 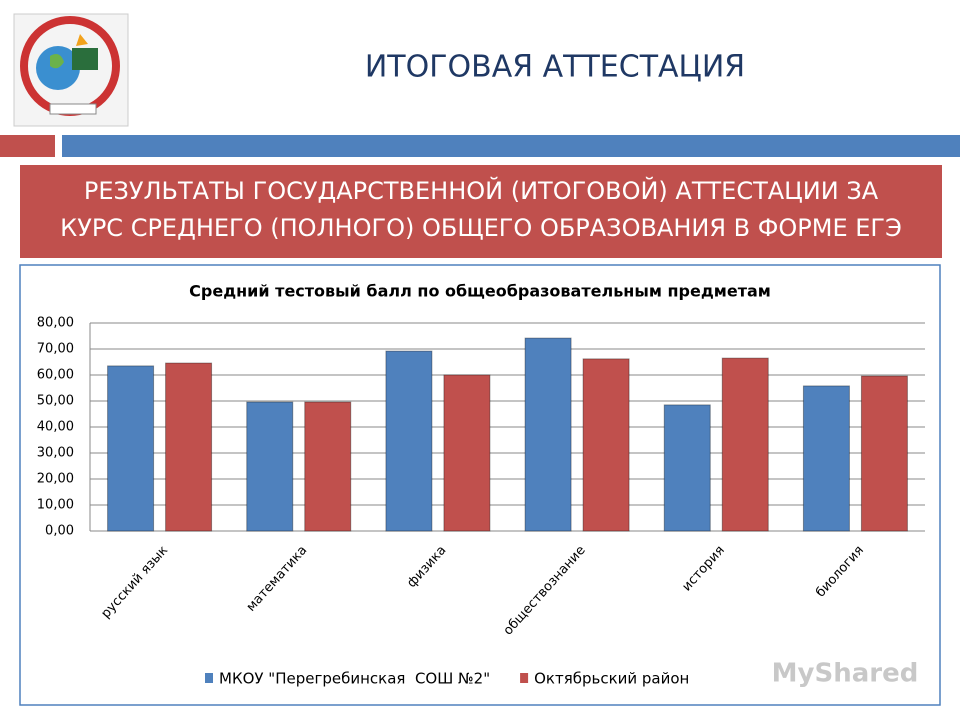 I want to click on y-tick-label: 40,00, so click(x=55, y=427).